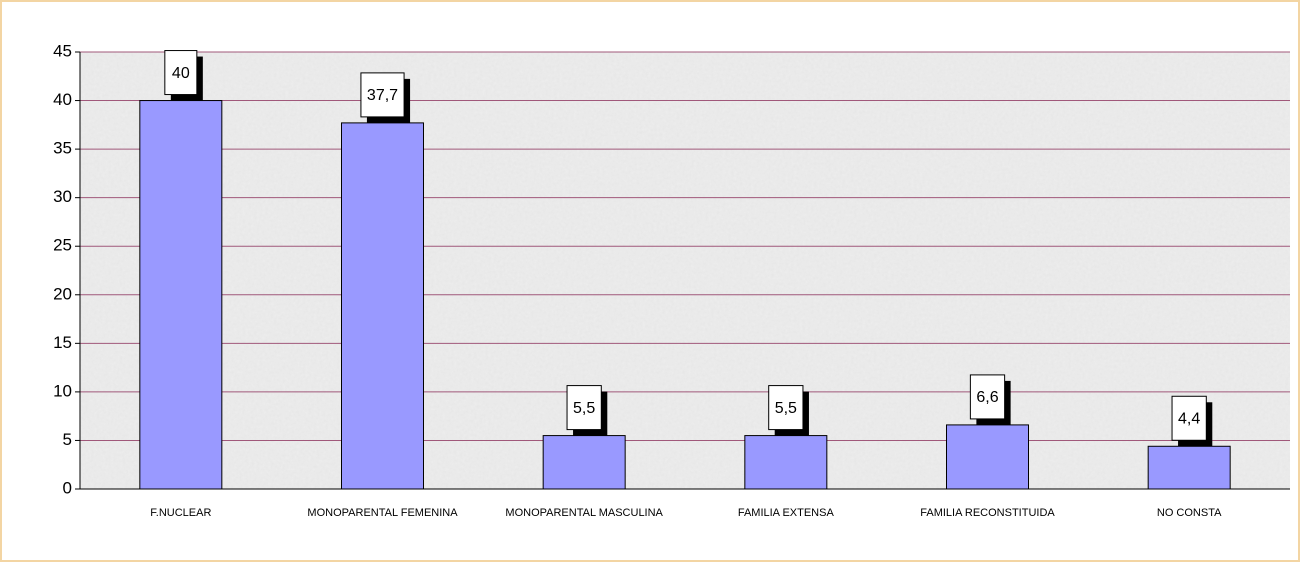 This screenshot has height=562, width=1300. I want to click on data-label: 4,4, so click(1189, 418).